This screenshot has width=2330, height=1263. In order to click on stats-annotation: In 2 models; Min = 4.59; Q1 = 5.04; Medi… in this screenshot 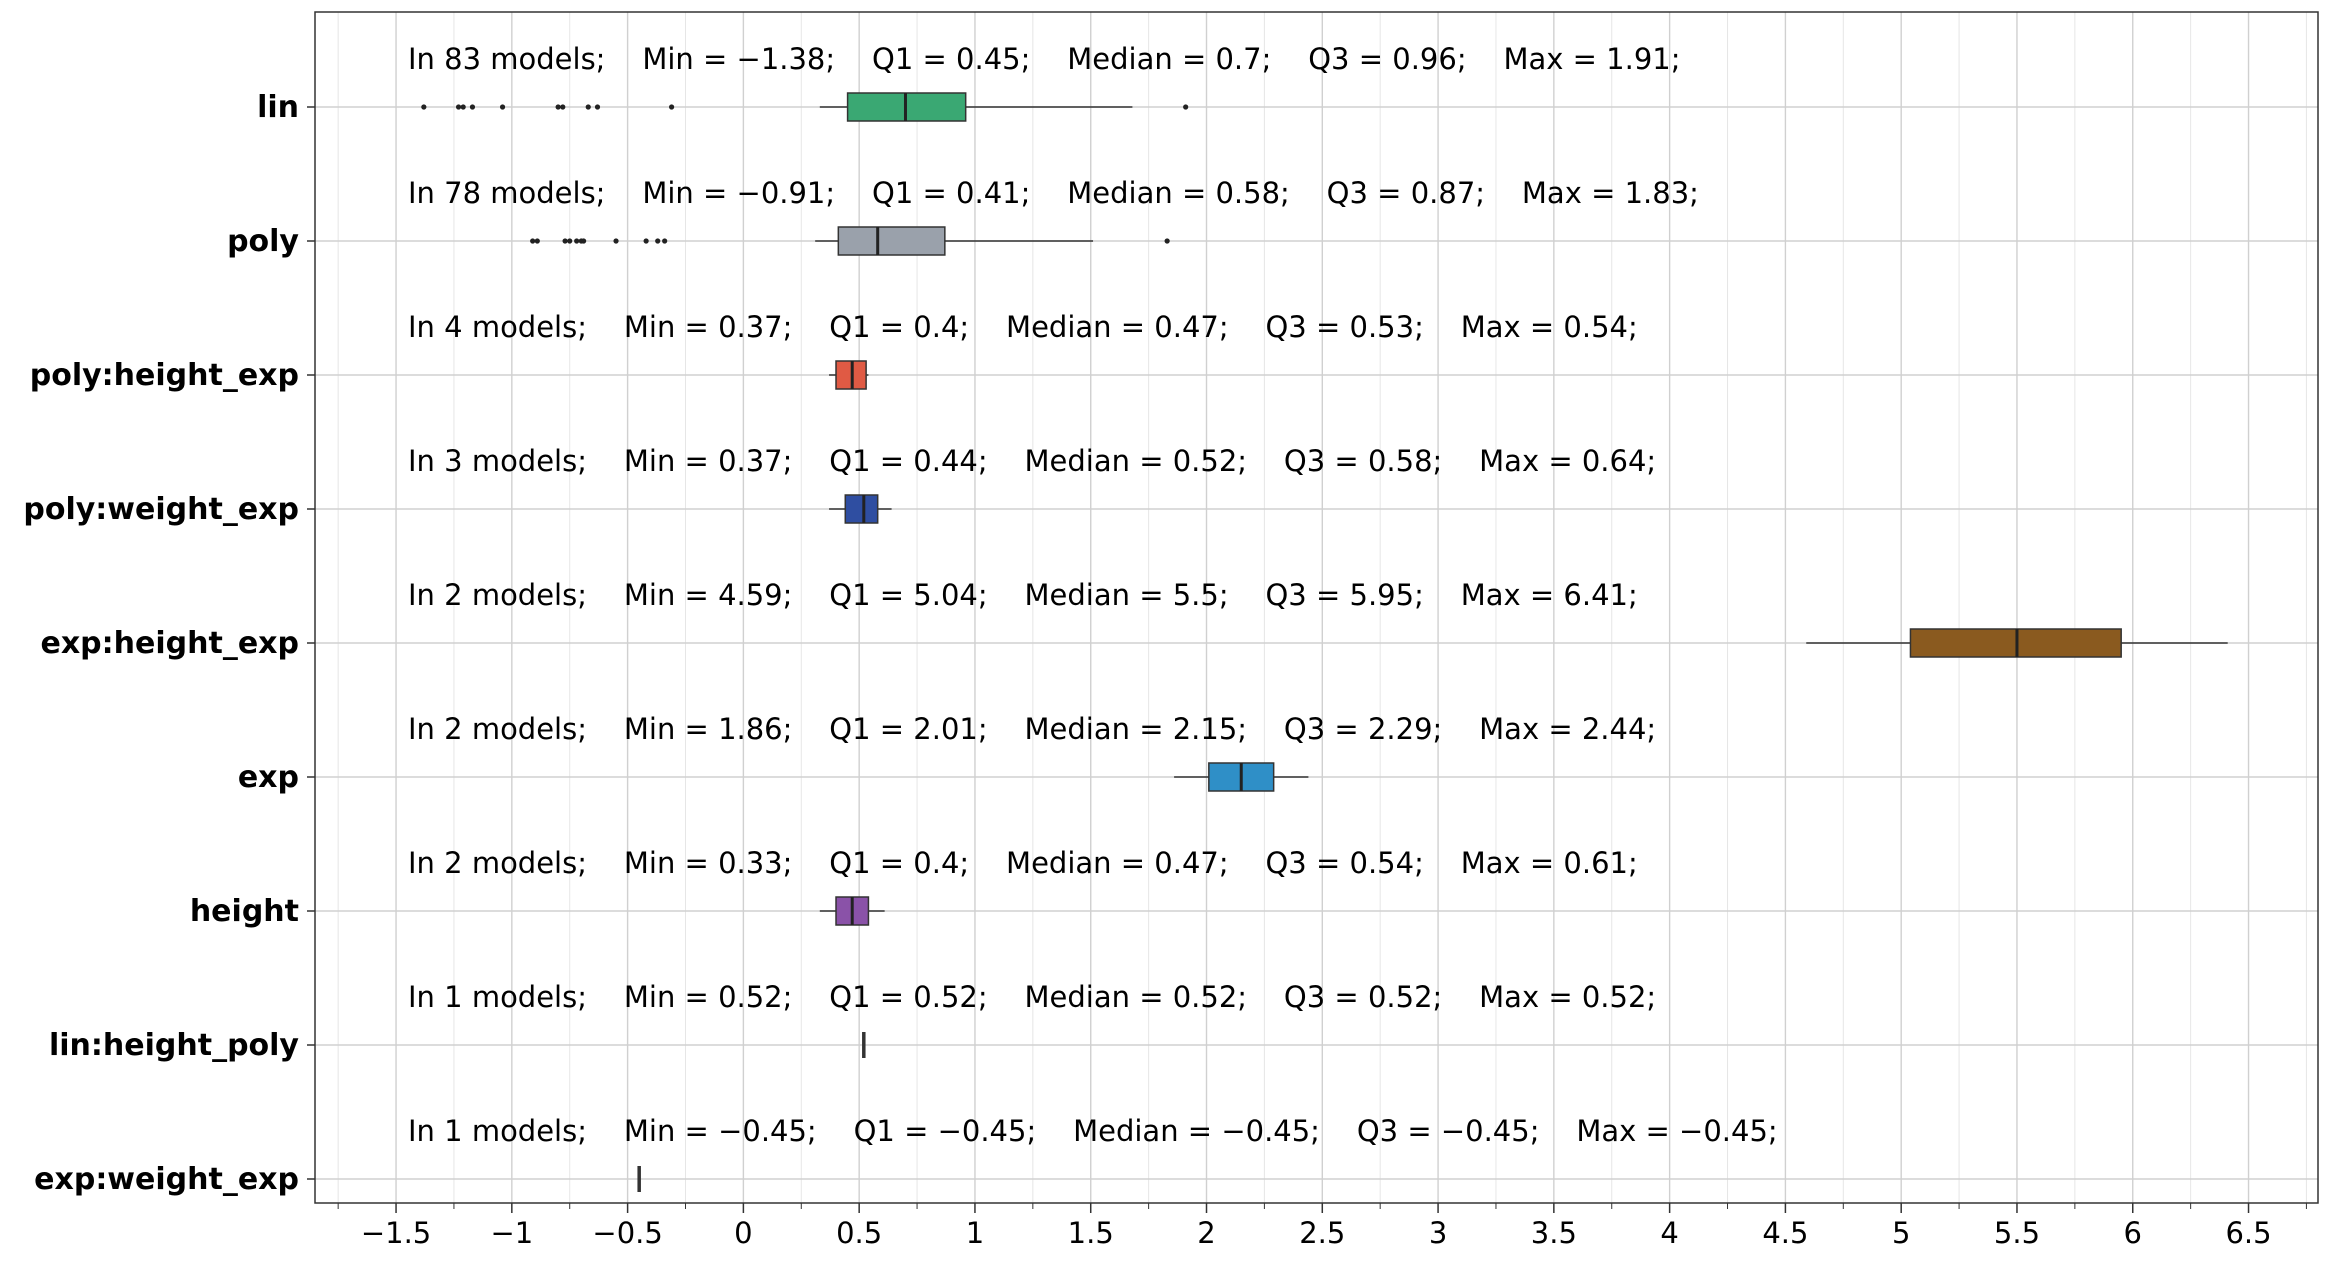, I will do `click(1023, 595)`.